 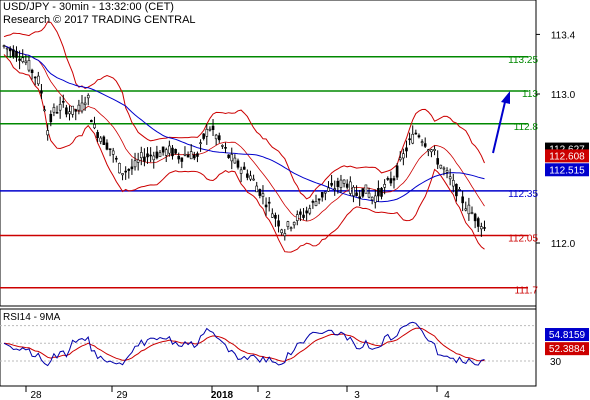 What do you see at coordinates (523, 60) in the screenshot?
I see `level-label-0: 113.25` at bounding box center [523, 60].